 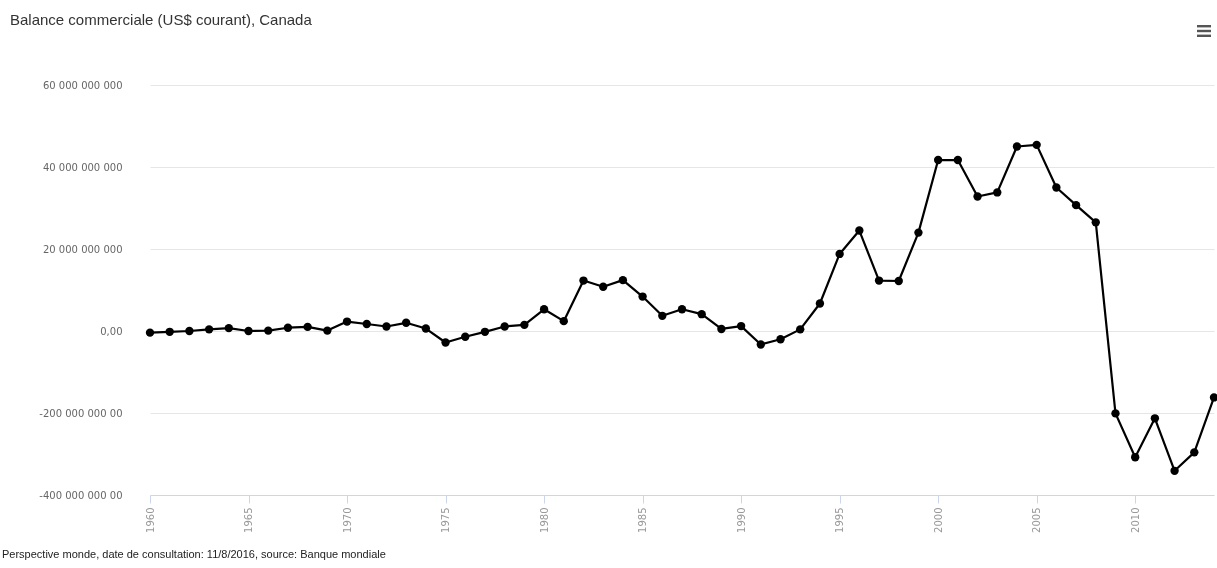 What do you see at coordinates (840, 520) in the screenshot?
I see `x-tick-label: 1995` at bounding box center [840, 520].